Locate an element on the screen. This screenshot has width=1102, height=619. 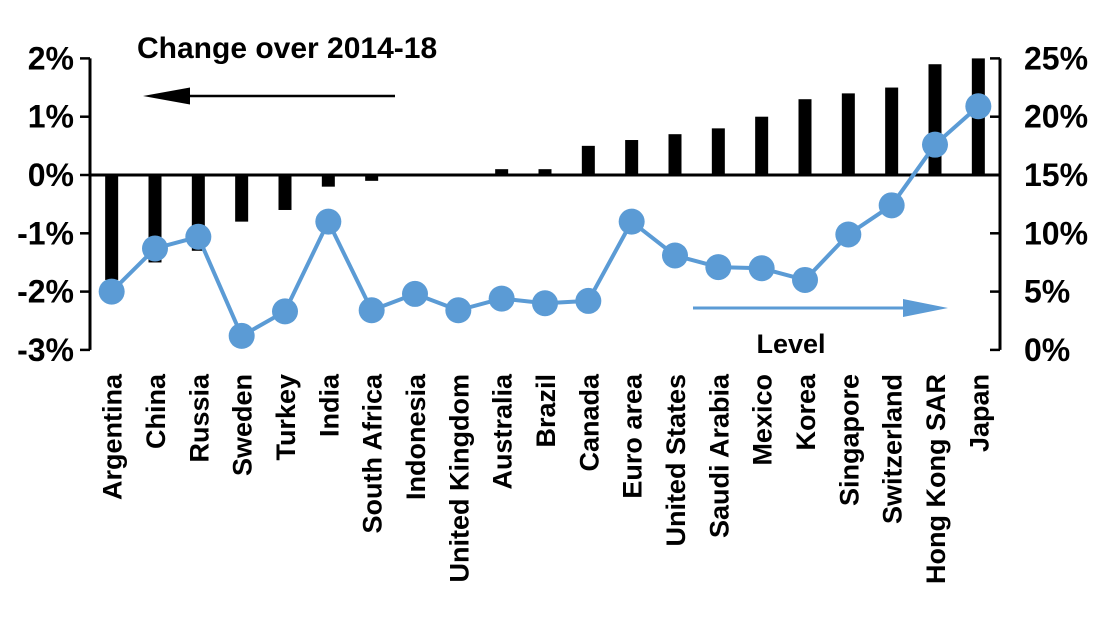
x-label-united-kingdom: United Kingdom is located at coordinates (459, 478).